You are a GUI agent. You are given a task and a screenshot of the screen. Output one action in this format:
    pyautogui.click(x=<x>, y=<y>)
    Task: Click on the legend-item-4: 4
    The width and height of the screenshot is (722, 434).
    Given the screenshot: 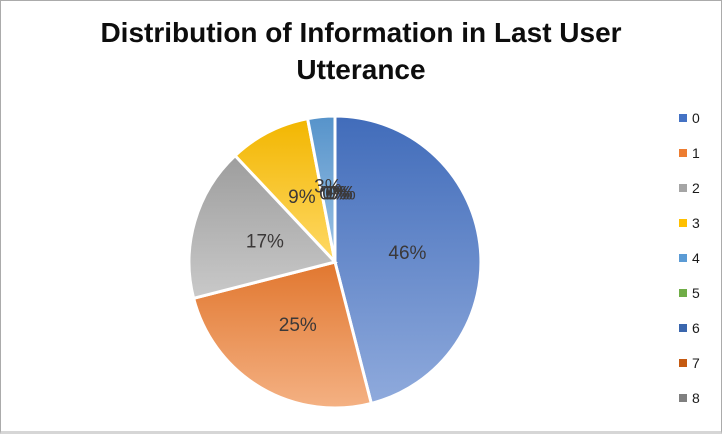 What is the action you would take?
    pyautogui.click(x=689, y=258)
    